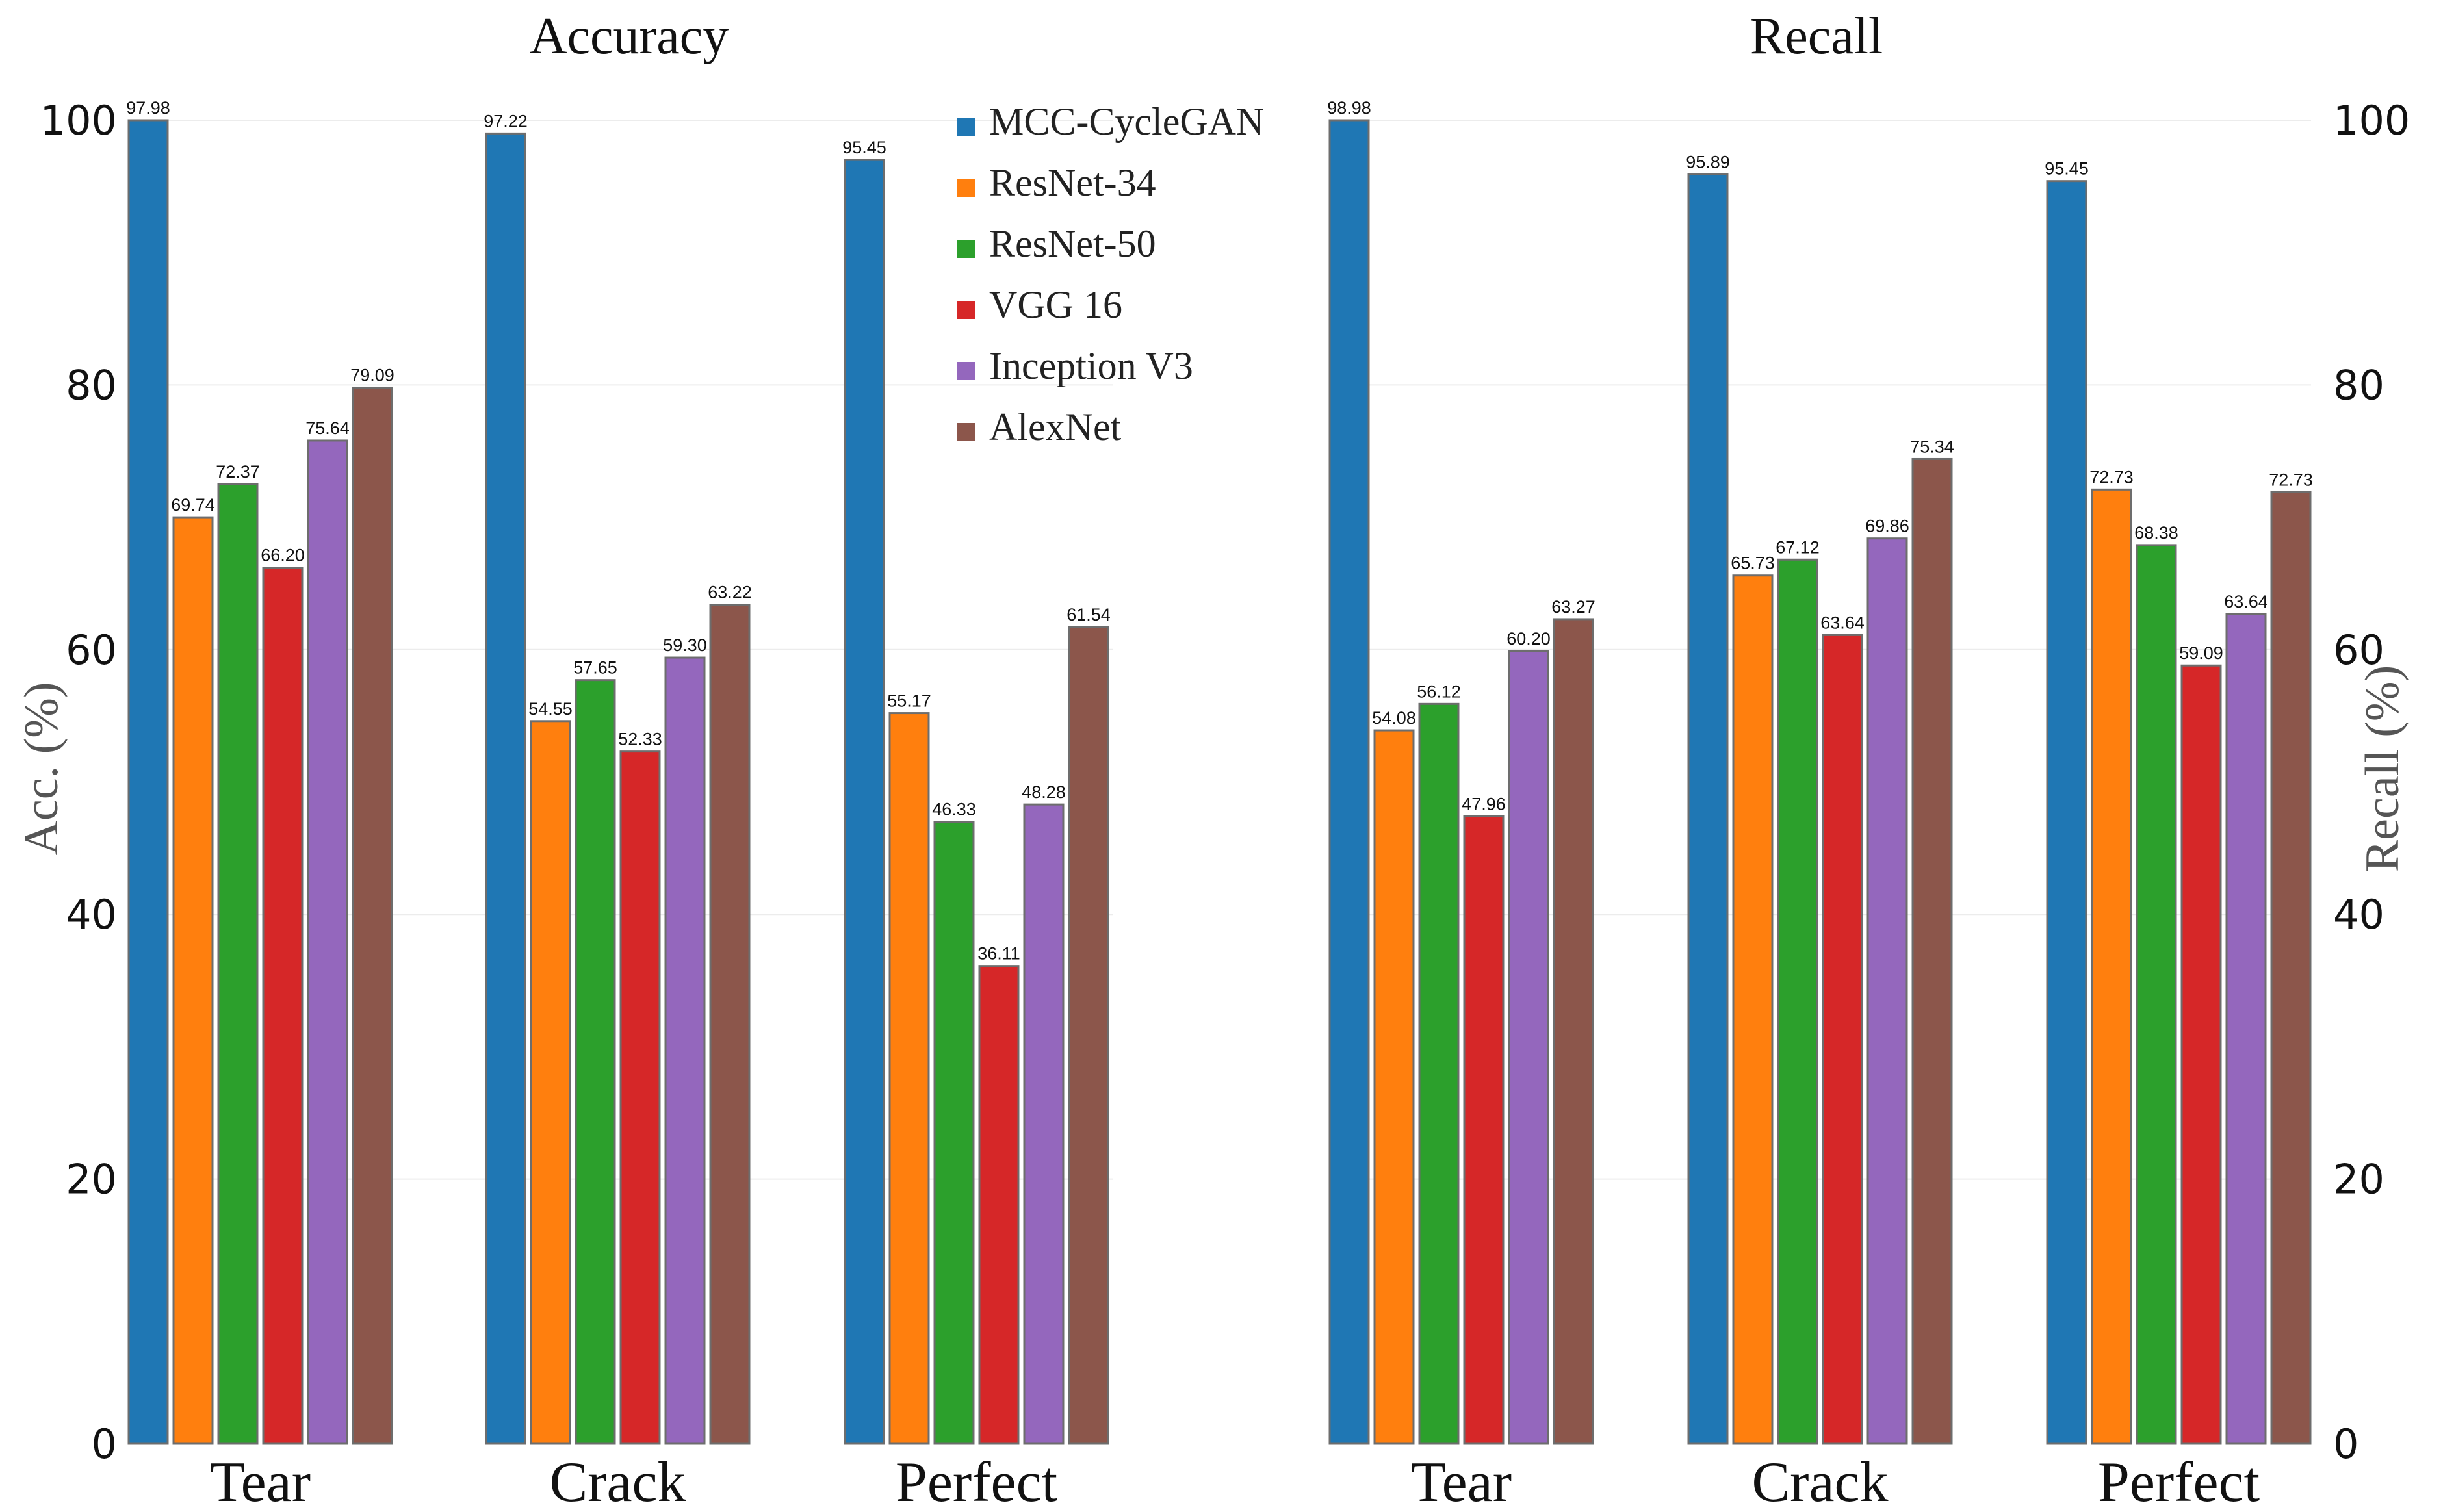 The image size is (2441, 1512). What do you see at coordinates (595, 668) in the screenshot?
I see `data-label: 57.65` at bounding box center [595, 668].